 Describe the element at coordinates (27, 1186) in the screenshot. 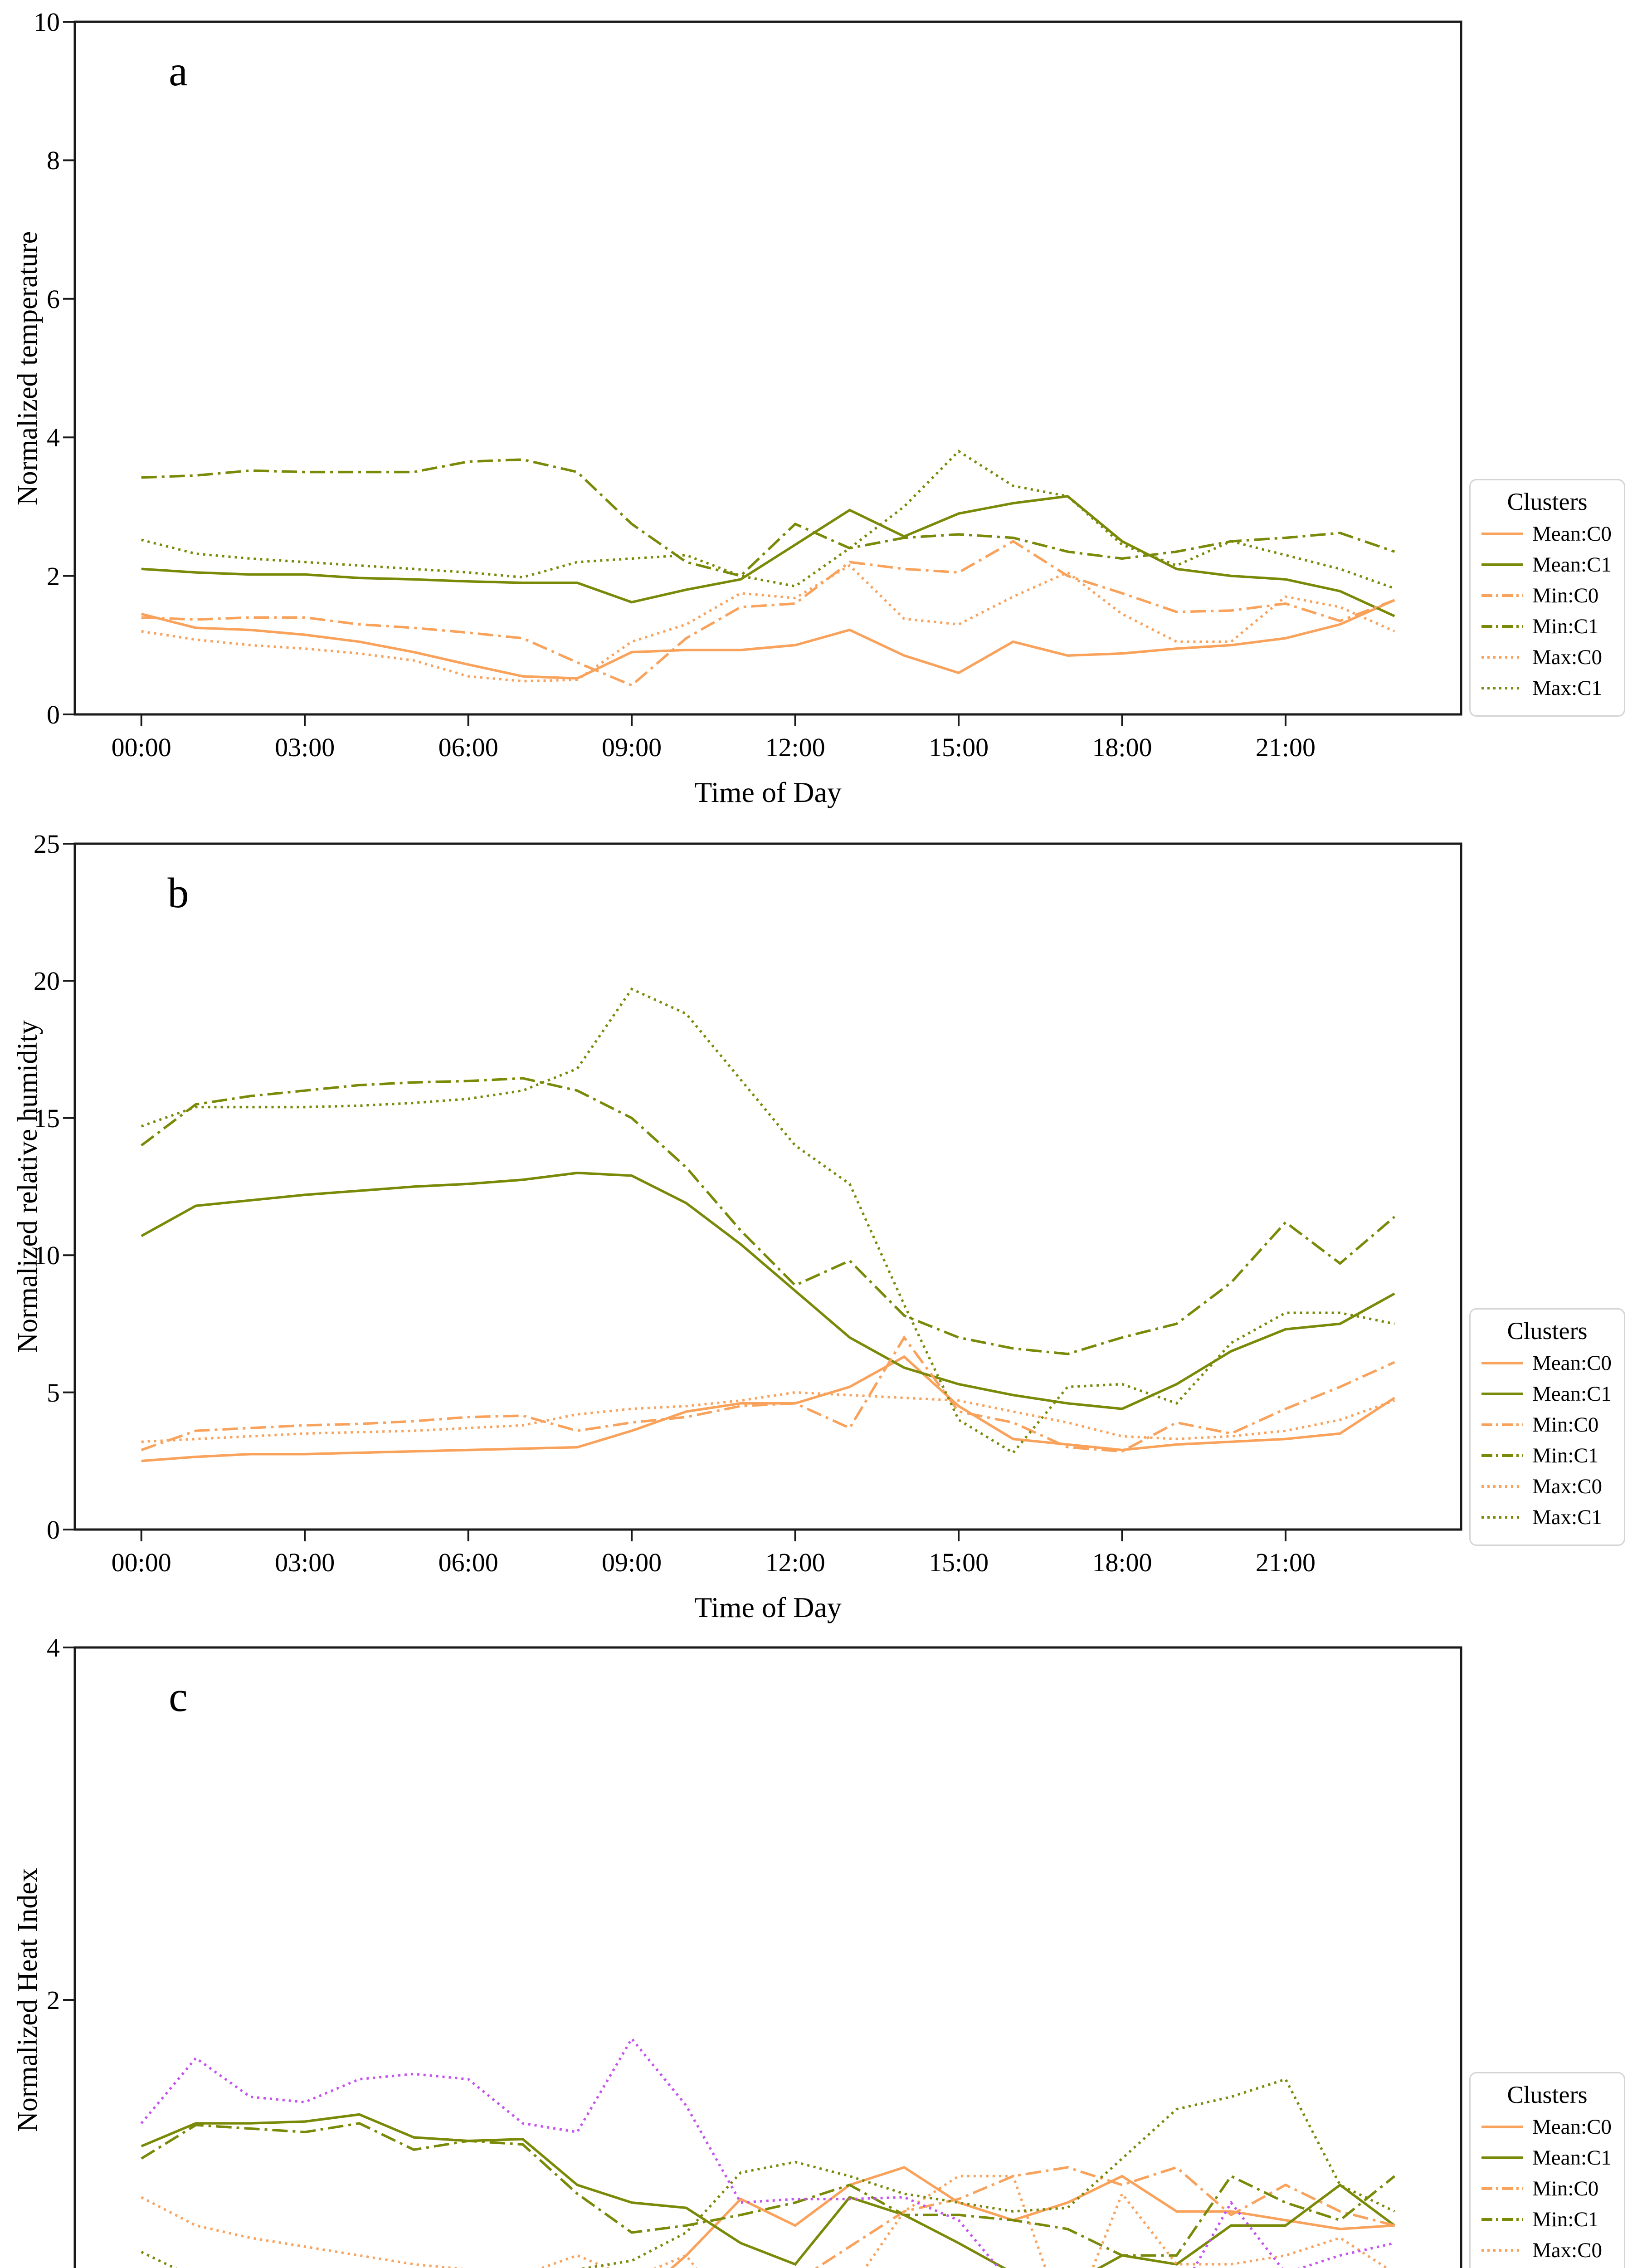

I see `y-axis-title-b: Normalized relative humidity` at that location.